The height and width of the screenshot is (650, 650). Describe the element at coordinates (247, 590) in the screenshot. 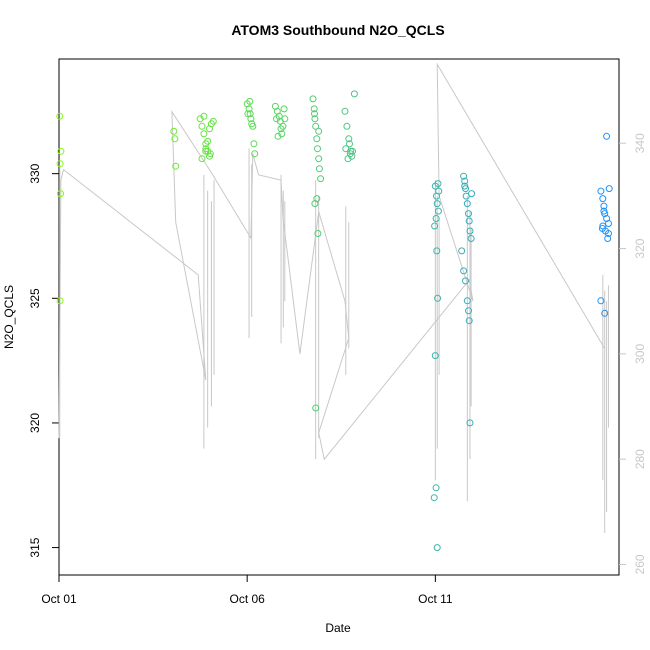

I see `x-axis: Oct 01 Oct 06 Oct 11` at that location.